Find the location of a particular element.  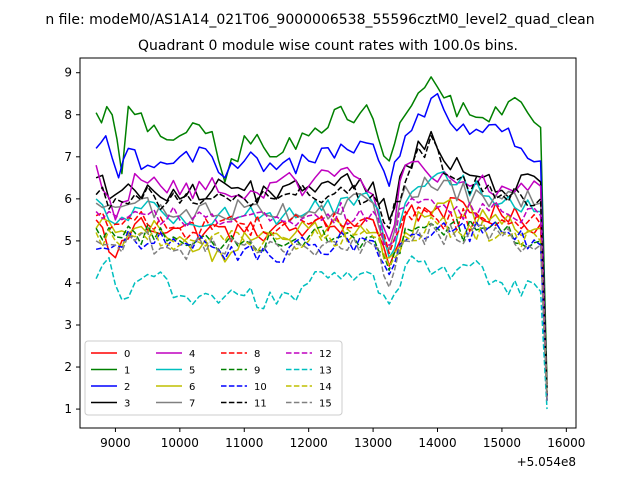

x-tick-label: 15000 is located at coordinates (502, 443).